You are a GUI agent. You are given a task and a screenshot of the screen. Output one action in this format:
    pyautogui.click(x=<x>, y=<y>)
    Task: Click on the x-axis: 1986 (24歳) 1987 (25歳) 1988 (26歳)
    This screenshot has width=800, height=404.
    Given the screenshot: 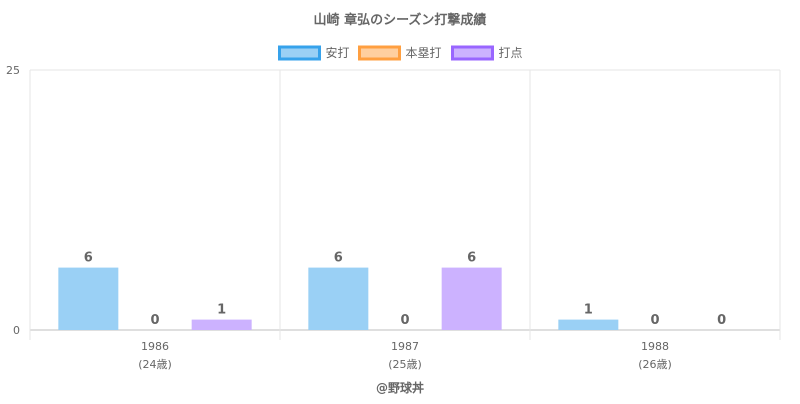 What is the action you would take?
    pyautogui.click(x=405, y=355)
    